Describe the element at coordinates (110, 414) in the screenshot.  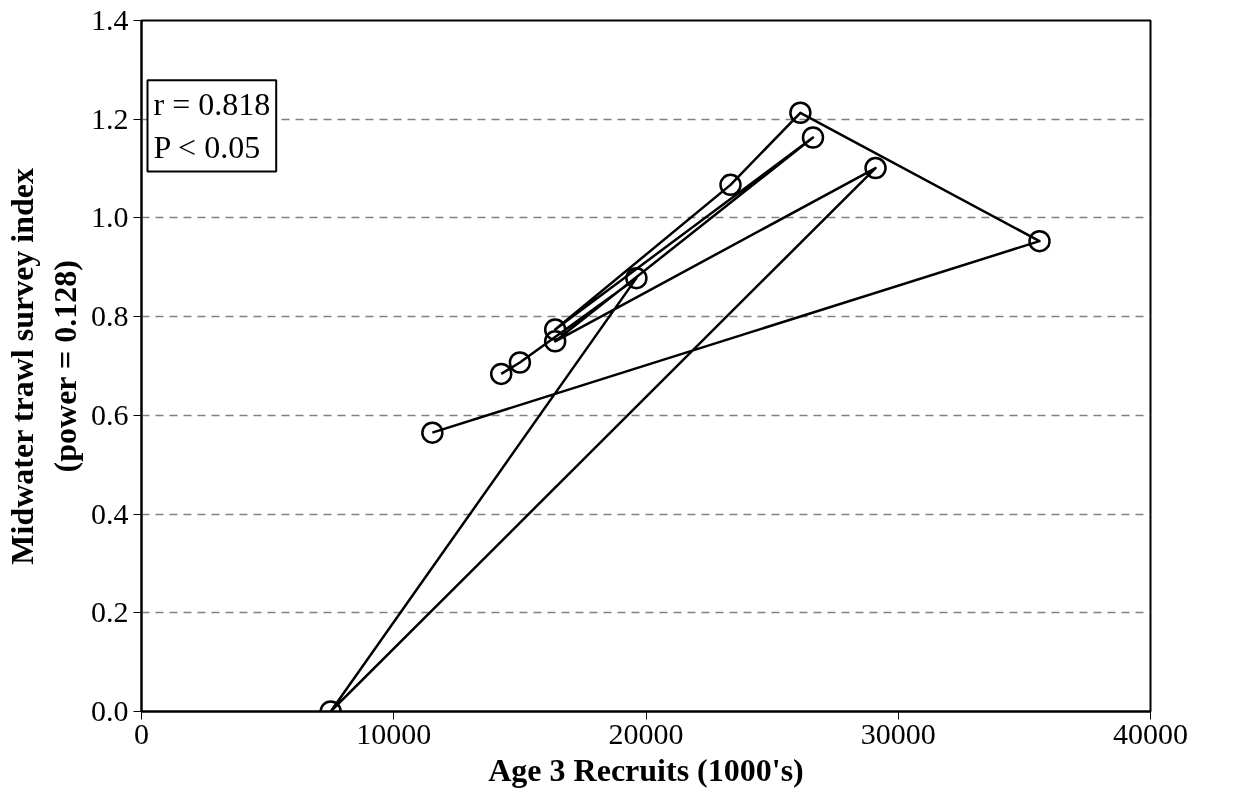
I see `y-tick-label: 0.6` at that location.